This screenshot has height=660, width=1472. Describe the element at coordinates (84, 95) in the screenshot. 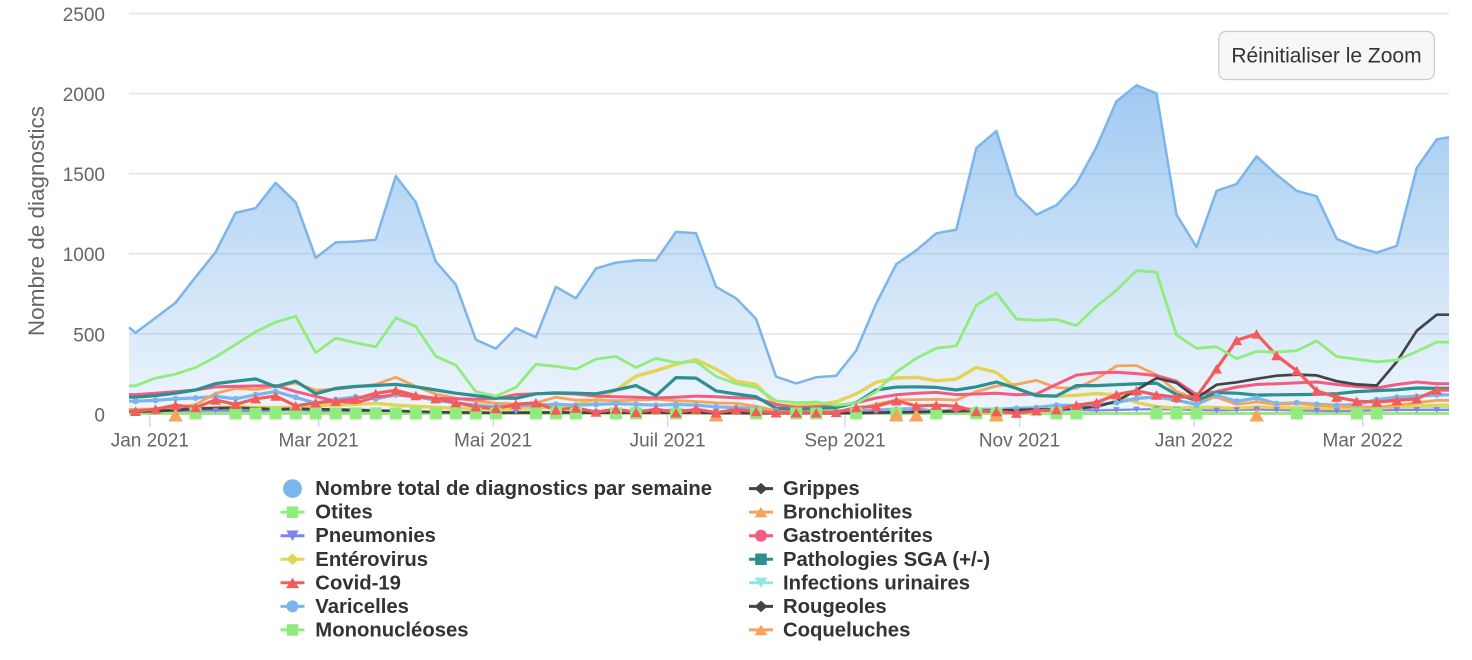

I see `svg-text: 2000` at that location.